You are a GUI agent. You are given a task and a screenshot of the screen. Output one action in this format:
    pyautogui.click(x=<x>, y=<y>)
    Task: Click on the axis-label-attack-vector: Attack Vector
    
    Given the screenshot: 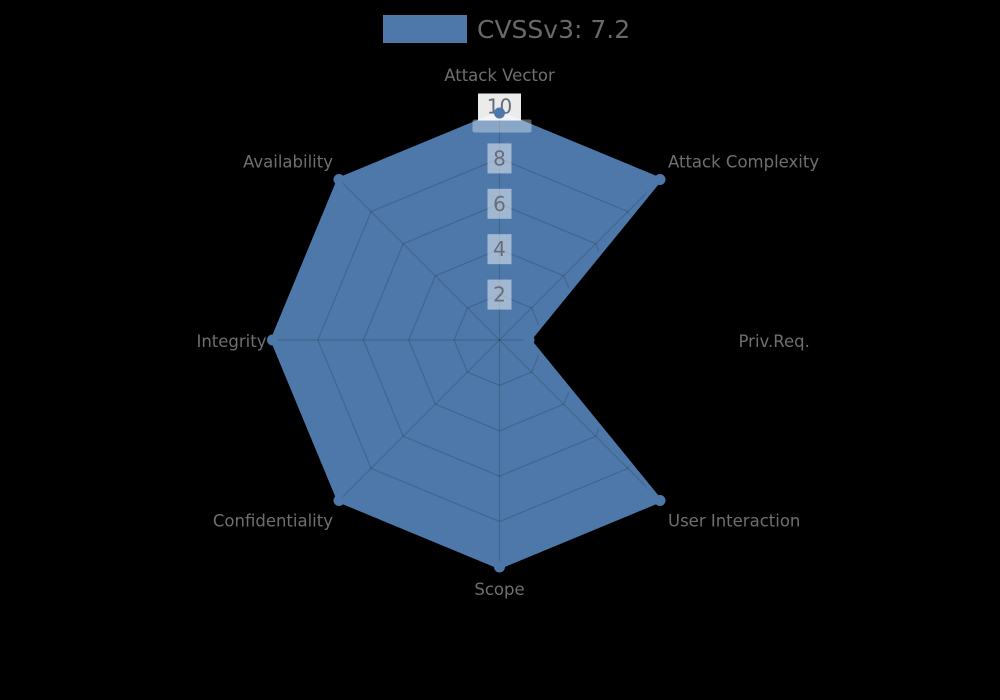 What is the action you would take?
    pyautogui.click(x=499, y=75)
    